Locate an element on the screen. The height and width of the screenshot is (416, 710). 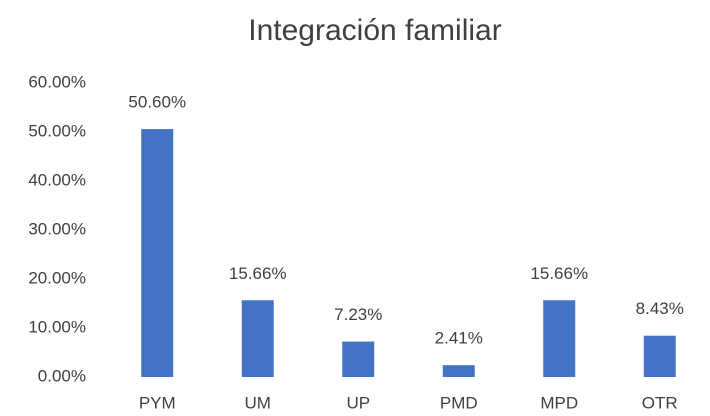
x-tick-label: PMD is located at coordinates (459, 402).